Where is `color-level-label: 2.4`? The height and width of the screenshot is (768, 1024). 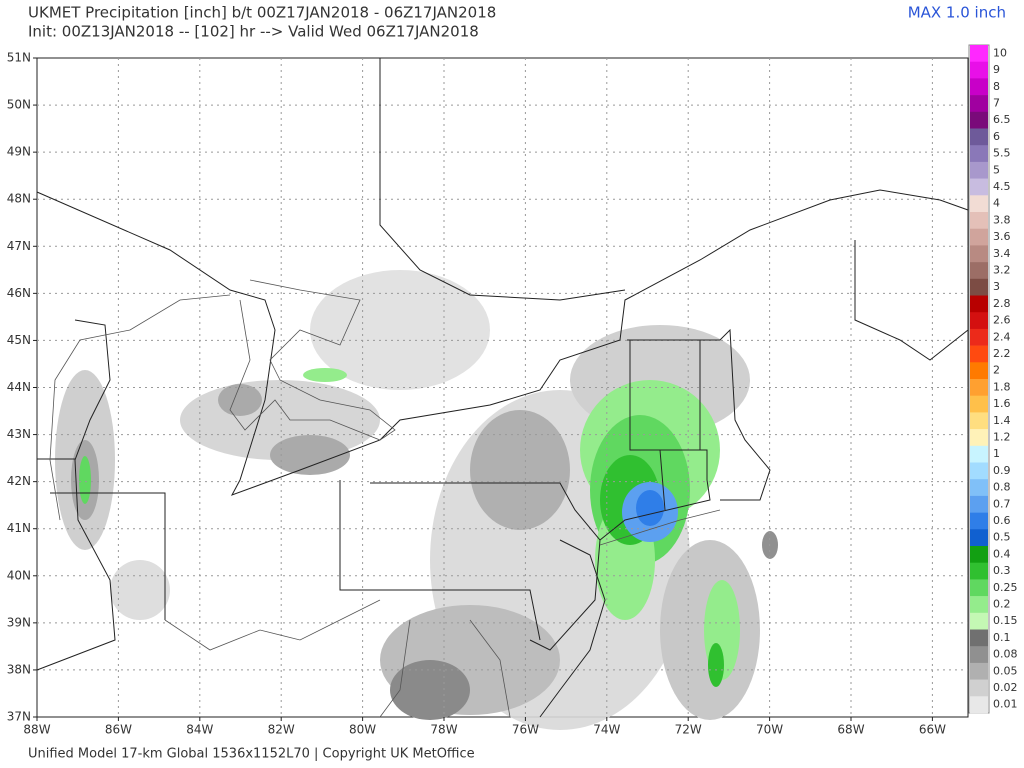 color-level-label: 2.4 is located at coordinates (1002, 336).